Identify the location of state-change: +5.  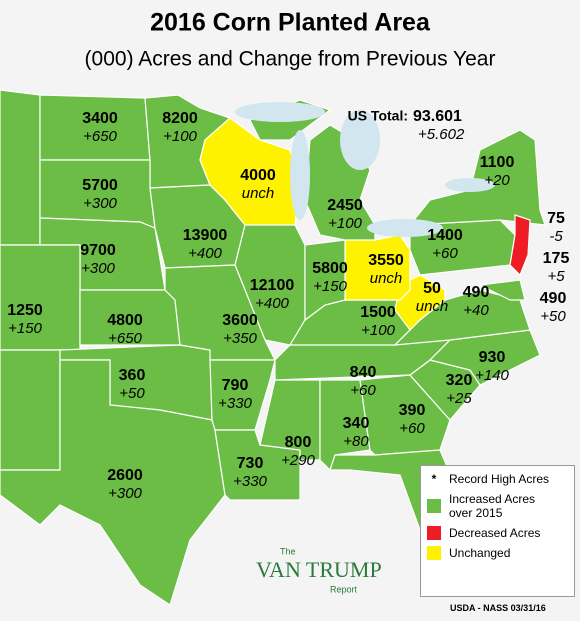
(556, 276).